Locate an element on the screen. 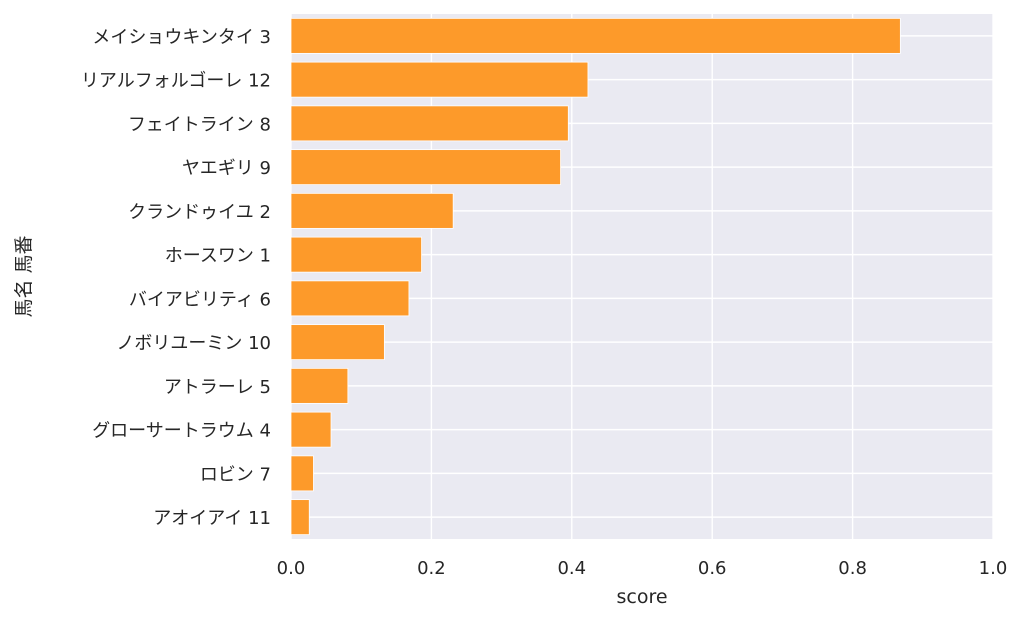  y-tick-label: ホースワン 1 is located at coordinates (218, 256).